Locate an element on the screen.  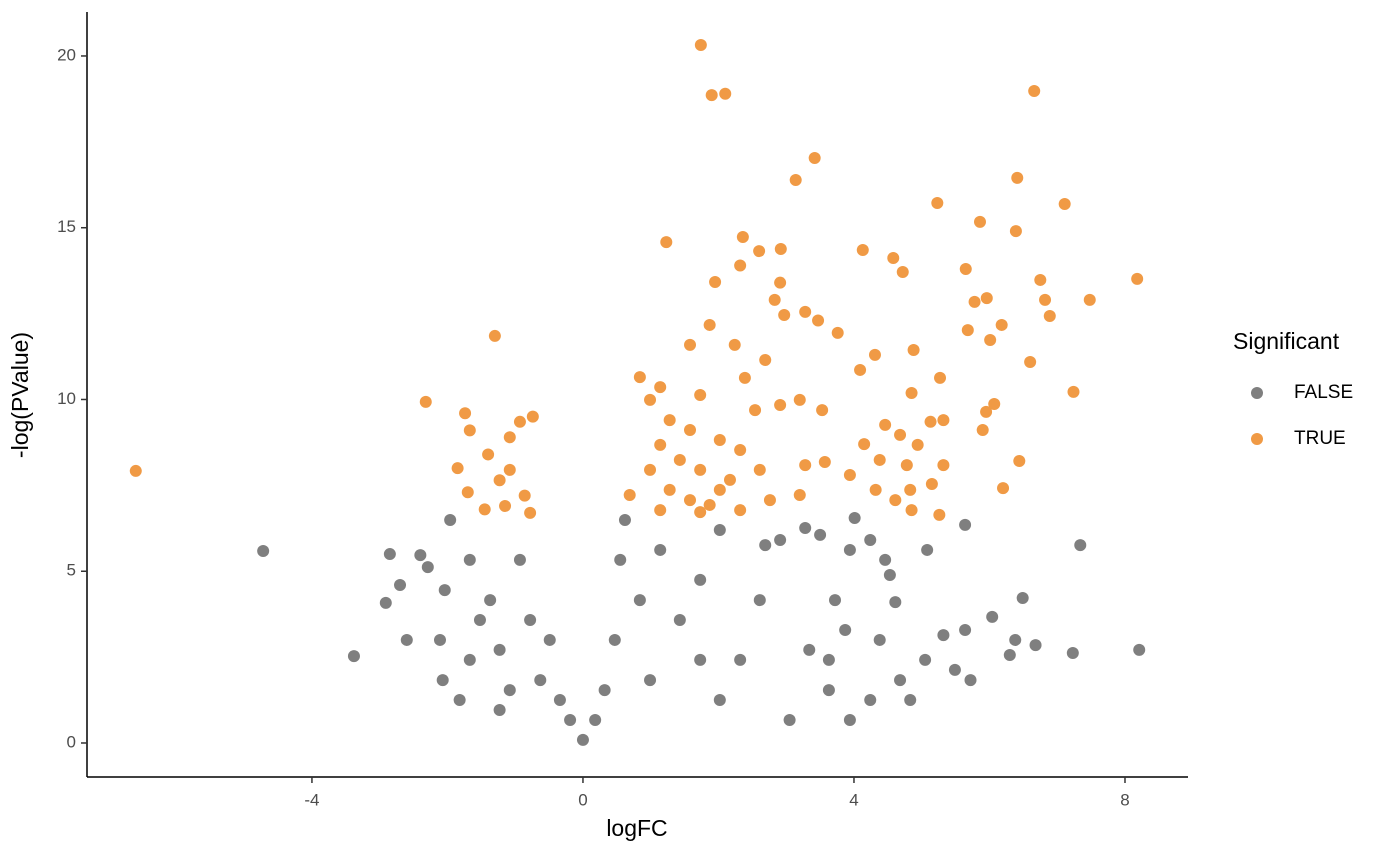
y-tick-label: 10 is located at coordinates (66, 398).